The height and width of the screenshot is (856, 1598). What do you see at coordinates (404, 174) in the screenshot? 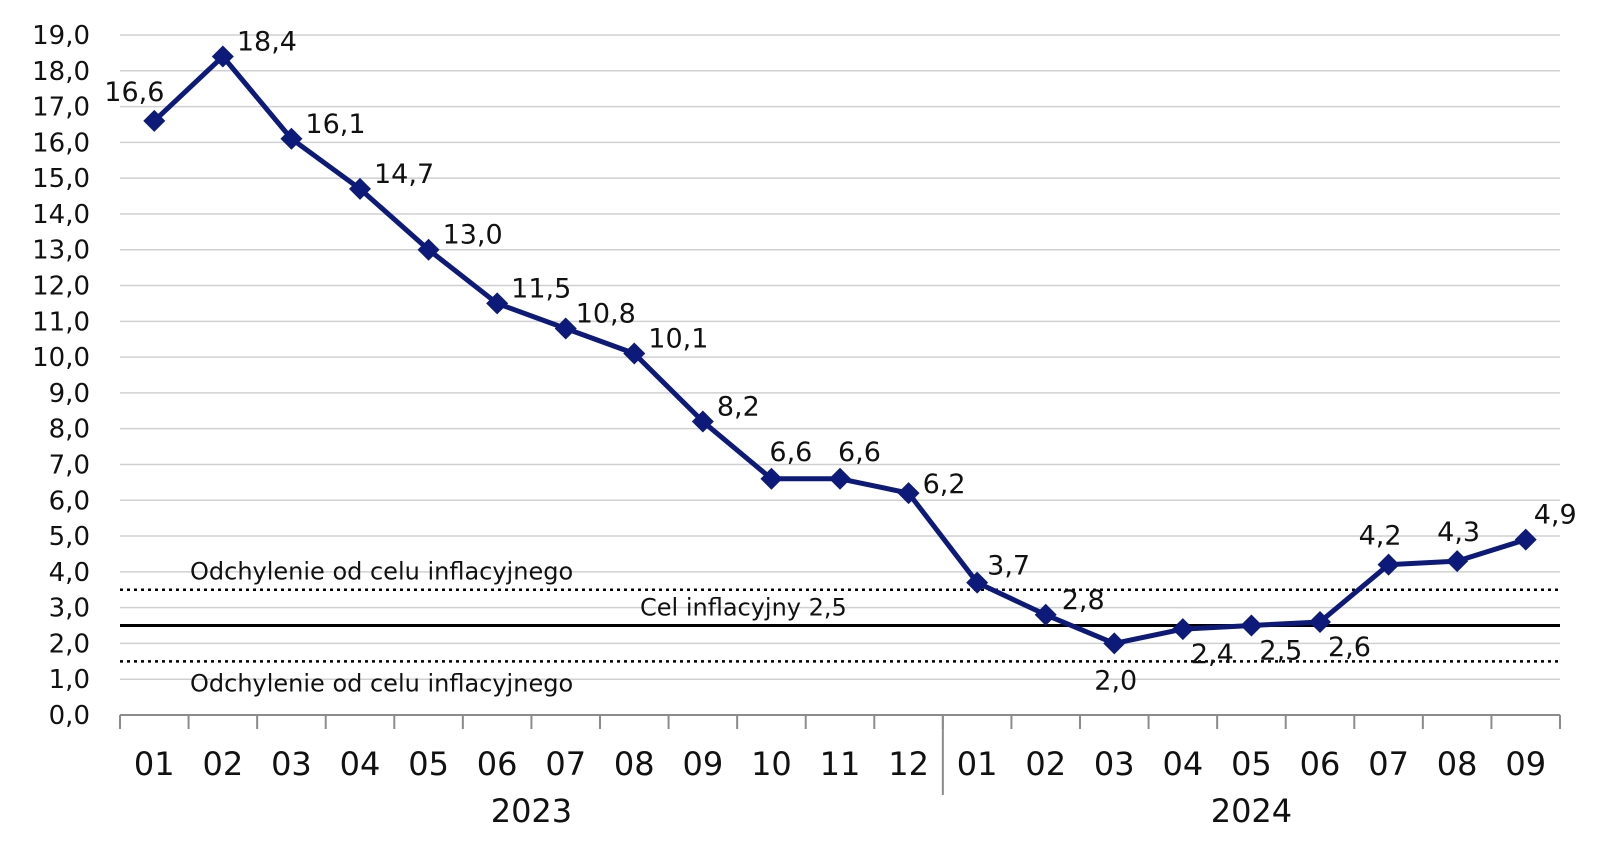
I see `data-label: 14,7` at bounding box center [404, 174].